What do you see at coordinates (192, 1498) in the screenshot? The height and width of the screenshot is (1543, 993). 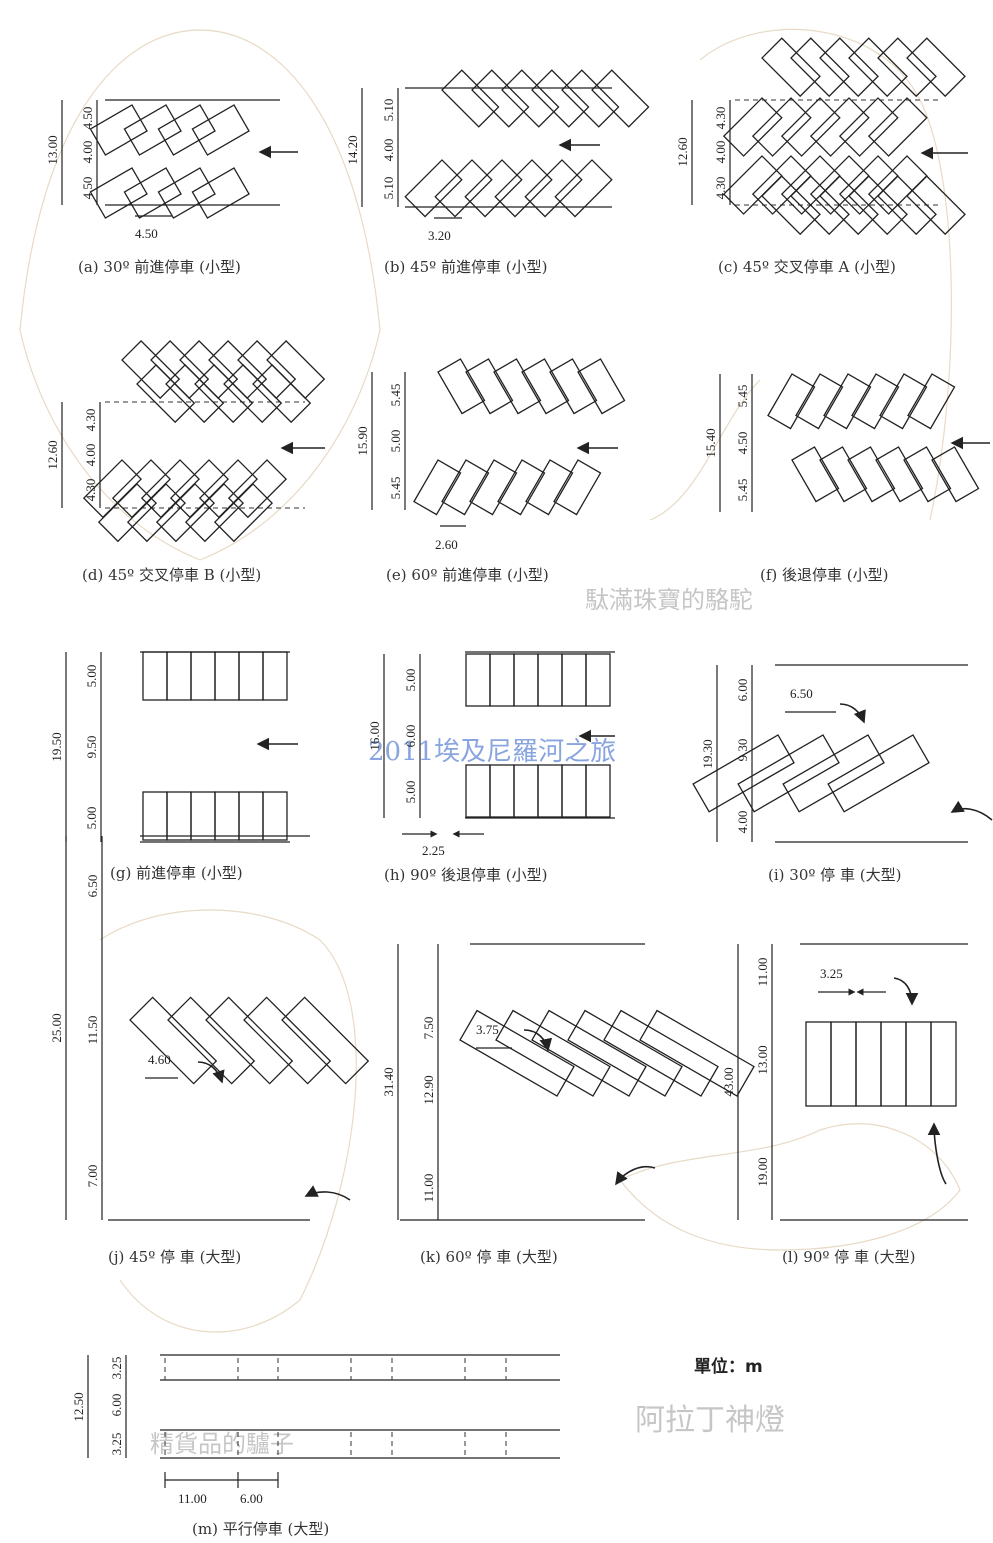 I see `dim-m-length: 11.00` at bounding box center [192, 1498].